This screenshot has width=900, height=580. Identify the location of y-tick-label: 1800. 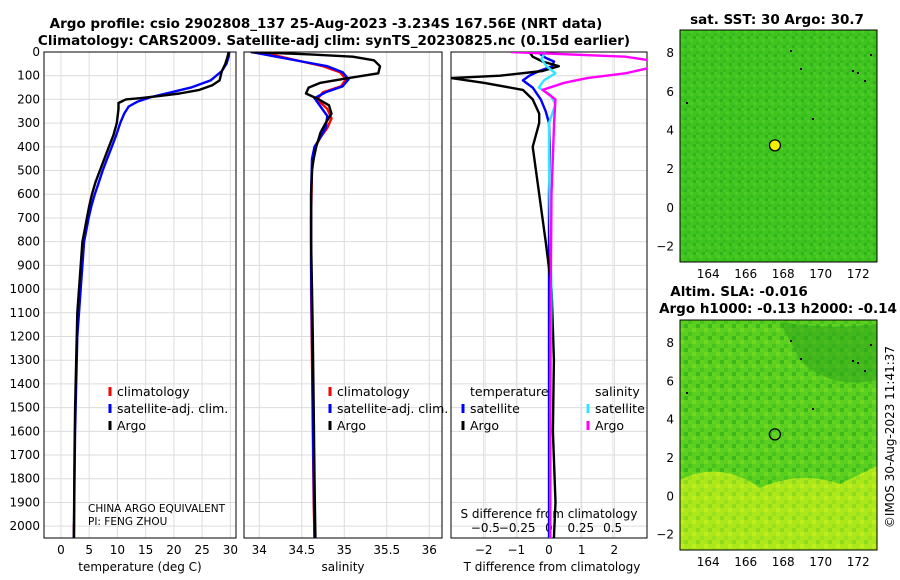
(24, 479).